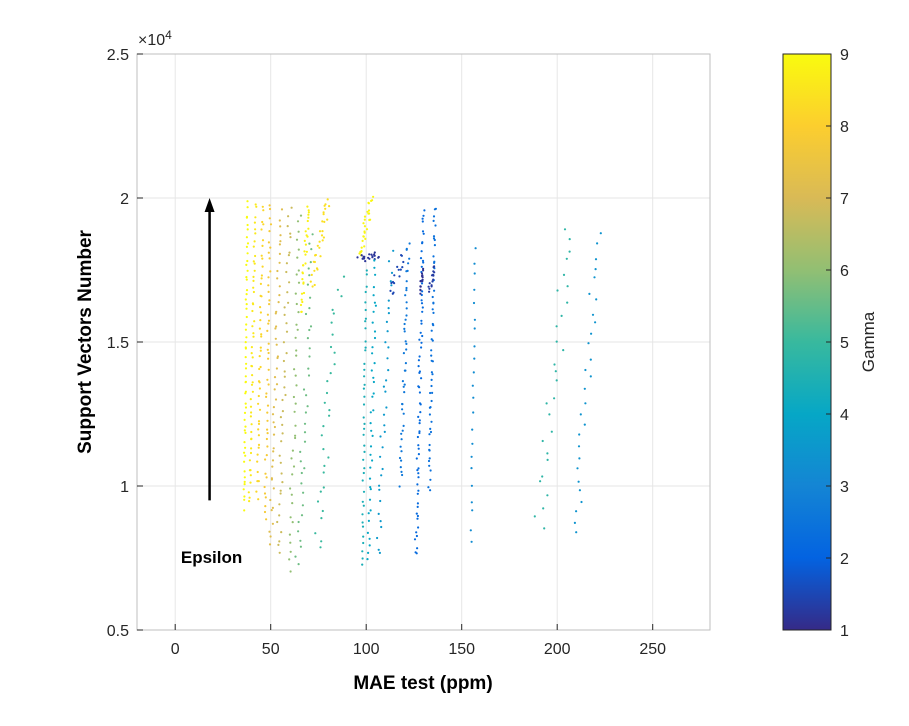 Image resolution: width=909 pixels, height=726 pixels. What do you see at coordinates (461, 649) in the screenshot?
I see `x-tick-label: 150` at bounding box center [461, 649].